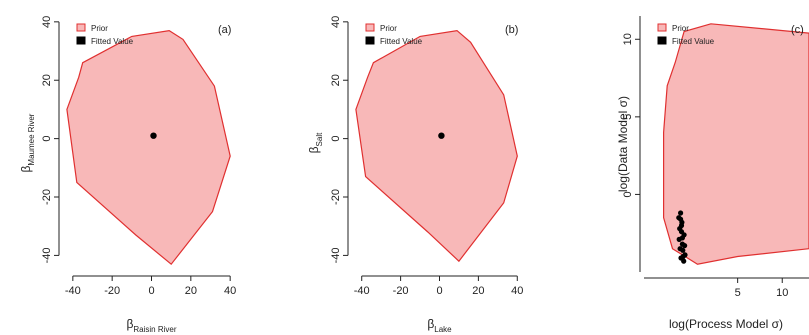 The width and height of the screenshot is (809, 335). Describe the element at coordinates (628, 117) in the screenshot. I see `y-tick-label: 5` at that location.